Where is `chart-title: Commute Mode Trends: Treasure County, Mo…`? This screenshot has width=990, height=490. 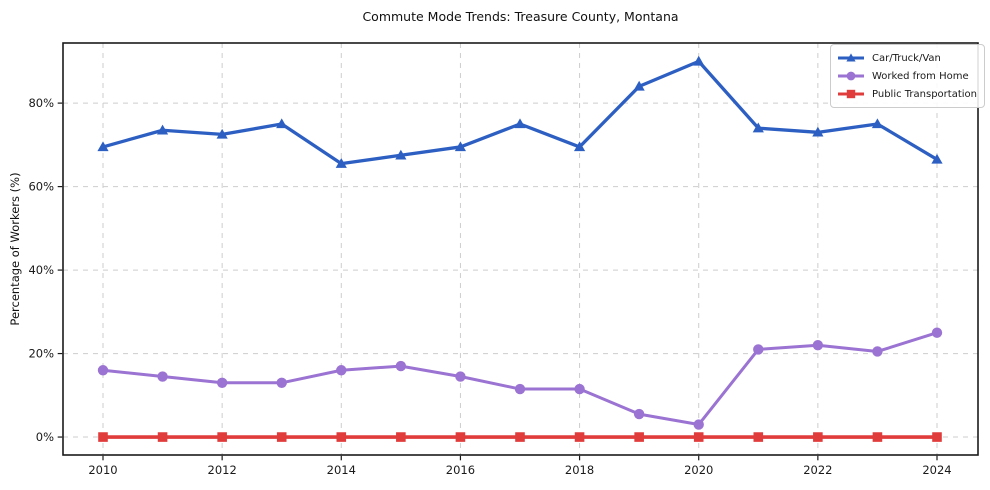
chart-title: Commute Mode Trends: Treasure County, Mo… is located at coordinates (520, 16).